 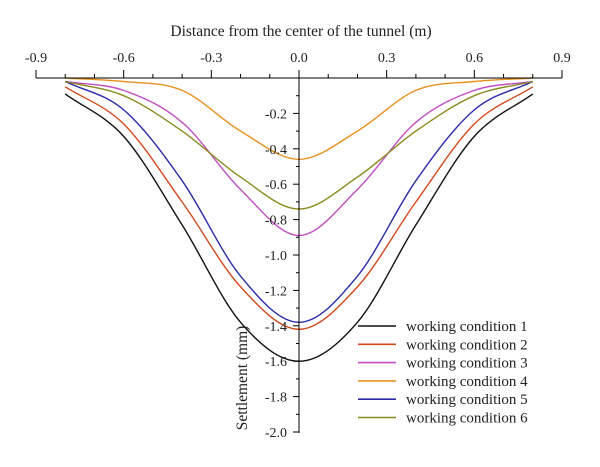 I want to click on y-tick-label: -0.2, so click(x=276, y=114).